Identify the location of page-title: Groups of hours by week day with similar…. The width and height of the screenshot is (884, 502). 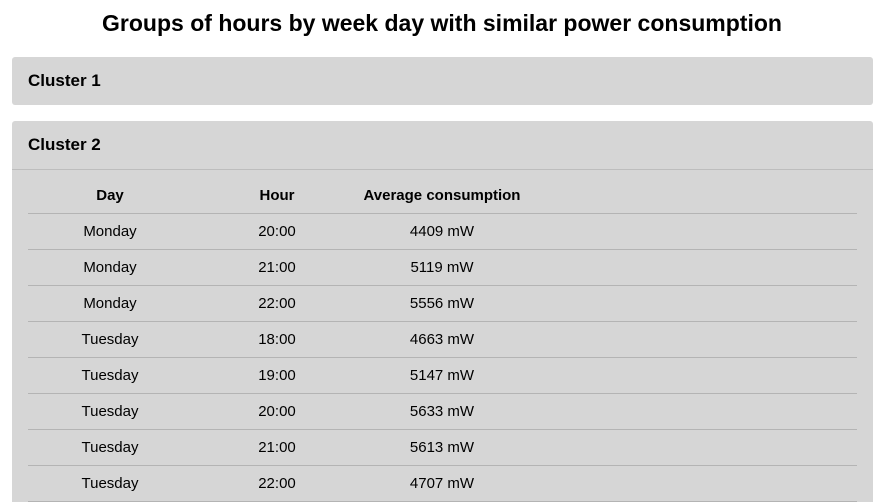
(442, 23).